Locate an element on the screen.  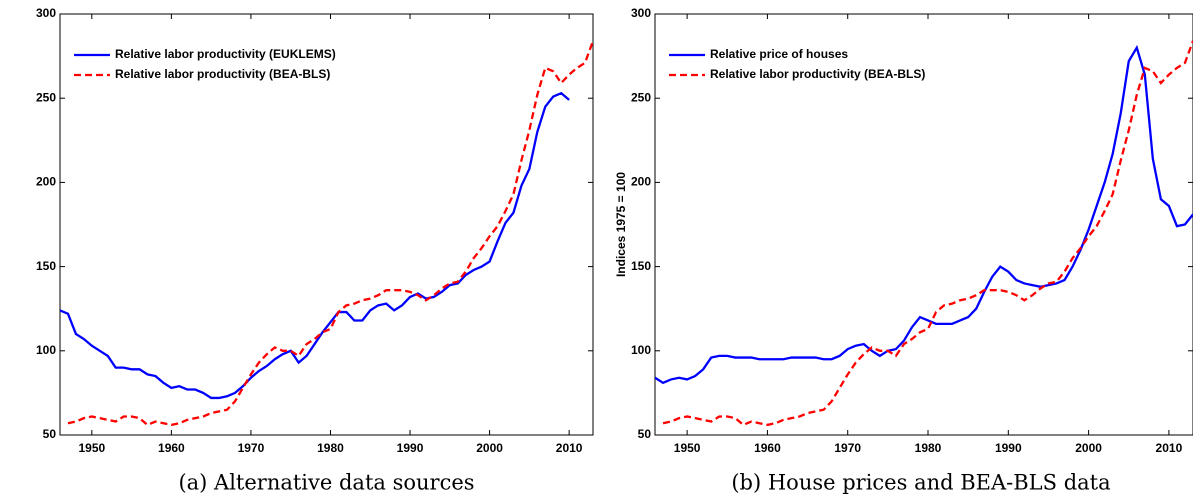
legend-label: Relative labor productivity (EUKLEMS) is located at coordinates (225, 54).